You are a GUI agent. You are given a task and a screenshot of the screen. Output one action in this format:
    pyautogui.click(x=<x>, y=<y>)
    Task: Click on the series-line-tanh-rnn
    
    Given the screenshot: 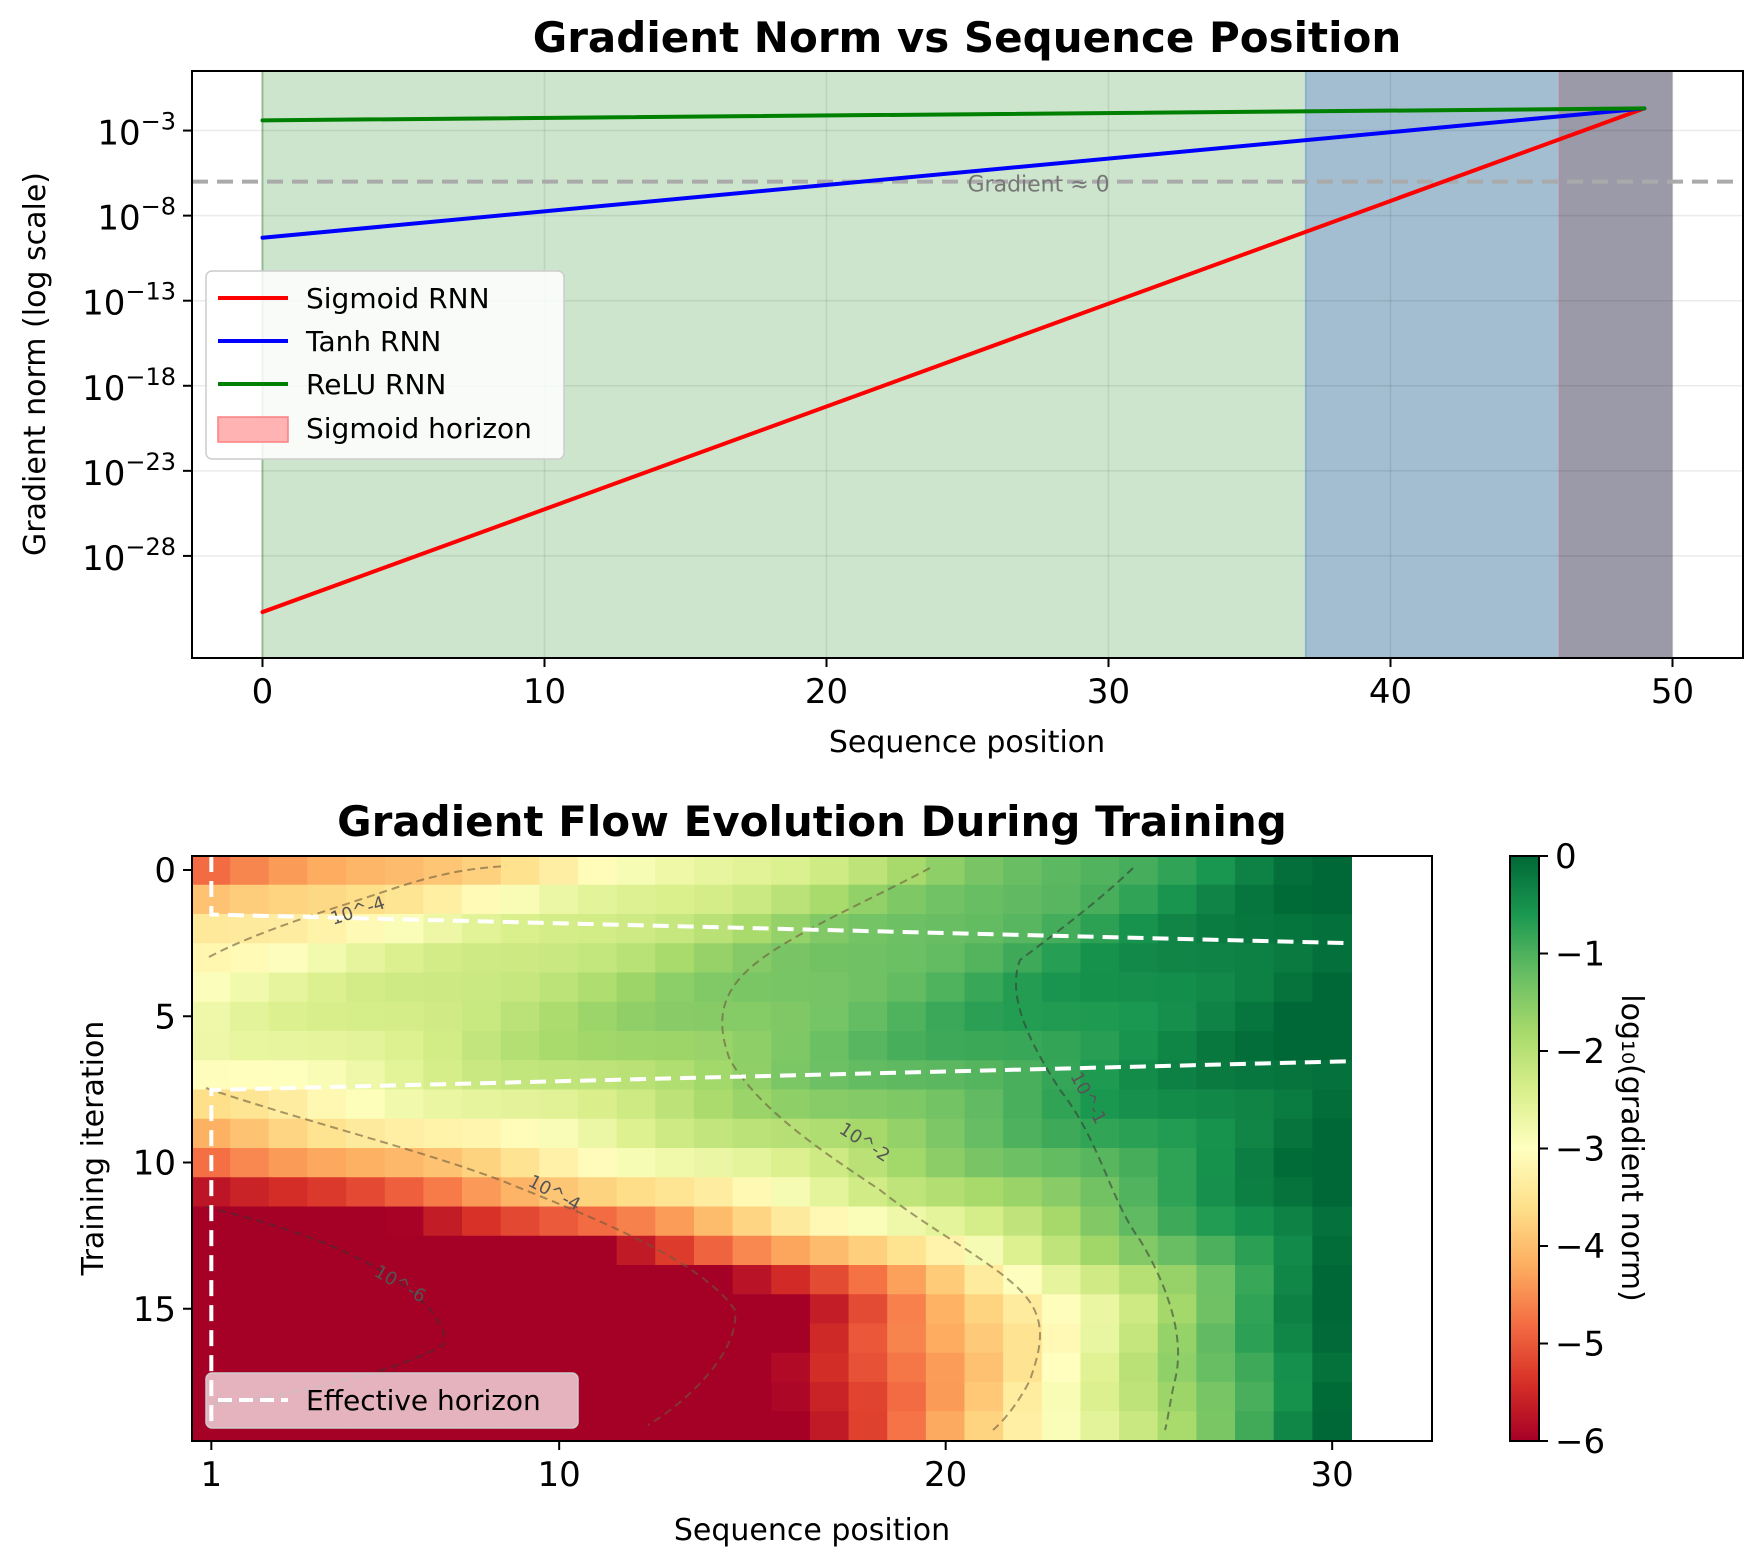 What is the action you would take?
    pyautogui.click(x=953, y=173)
    